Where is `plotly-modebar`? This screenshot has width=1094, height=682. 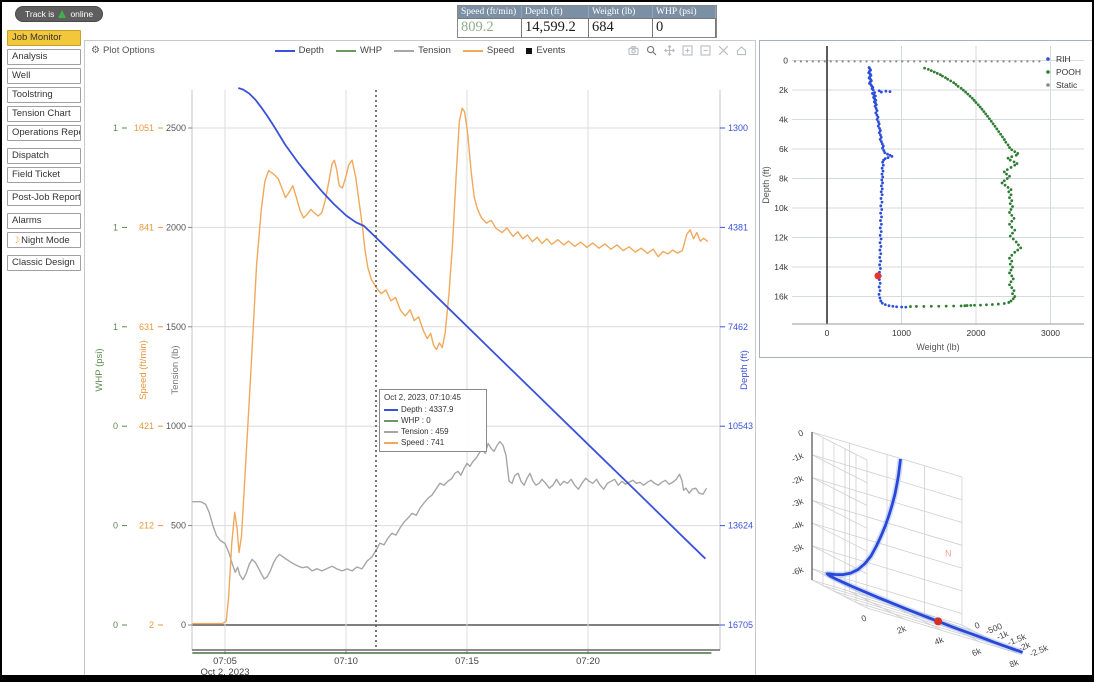 plotly-modebar is located at coordinates (687, 50).